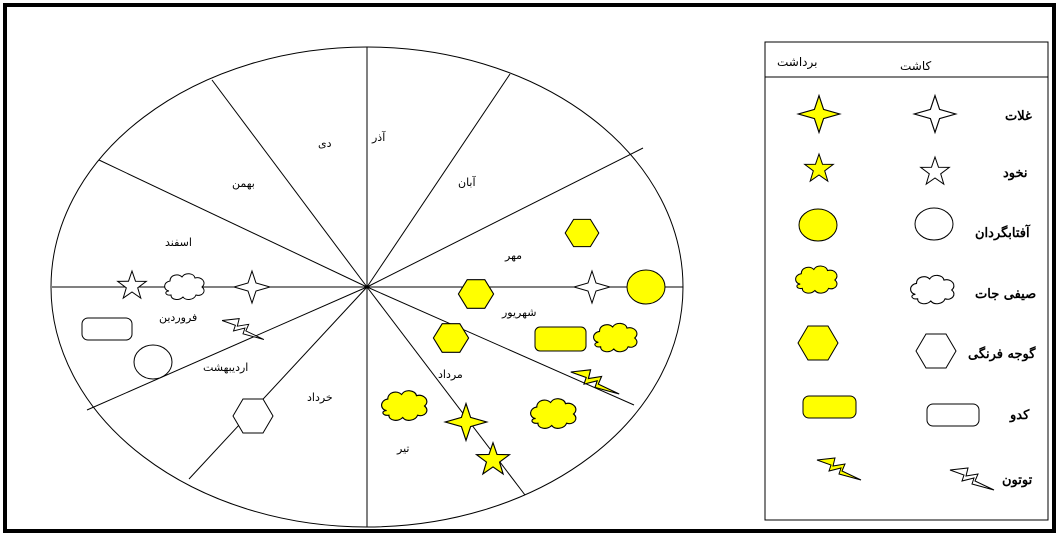 This screenshot has height=536, width=1061. What do you see at coordinates (243, 183) in the screenshot?
I see `month-label-bahman: بهمن` at bounding box center [243, 183].